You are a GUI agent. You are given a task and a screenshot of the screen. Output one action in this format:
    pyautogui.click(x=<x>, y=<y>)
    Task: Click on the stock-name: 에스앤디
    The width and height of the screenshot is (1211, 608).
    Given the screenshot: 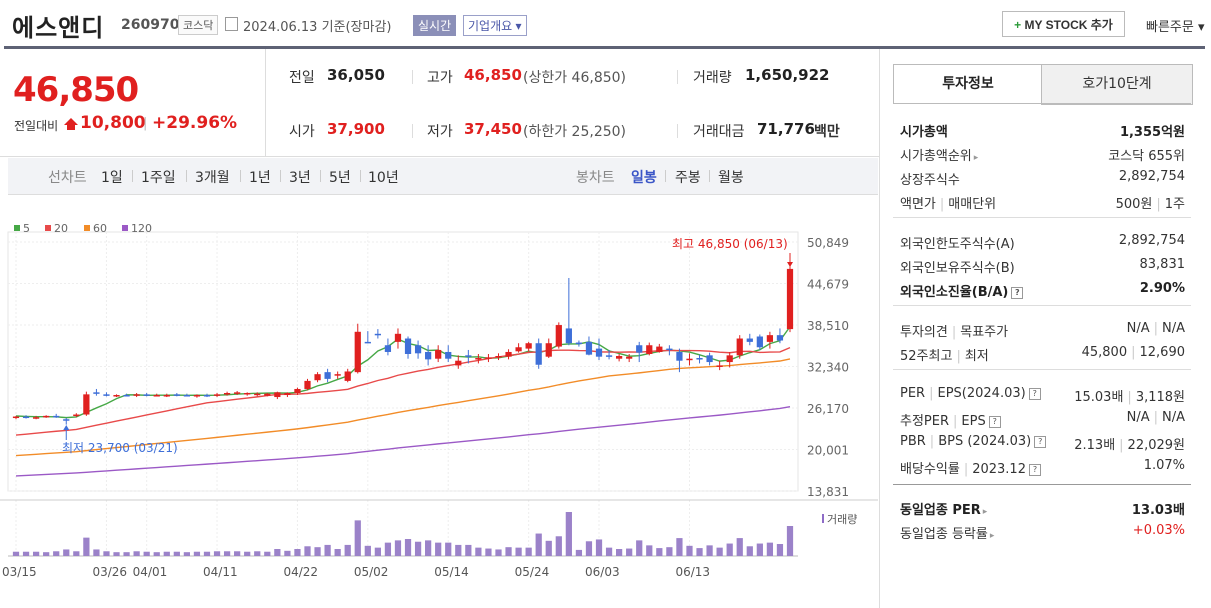 What is the action you would take?
    pyautogui.click(x=58, y=28)
    